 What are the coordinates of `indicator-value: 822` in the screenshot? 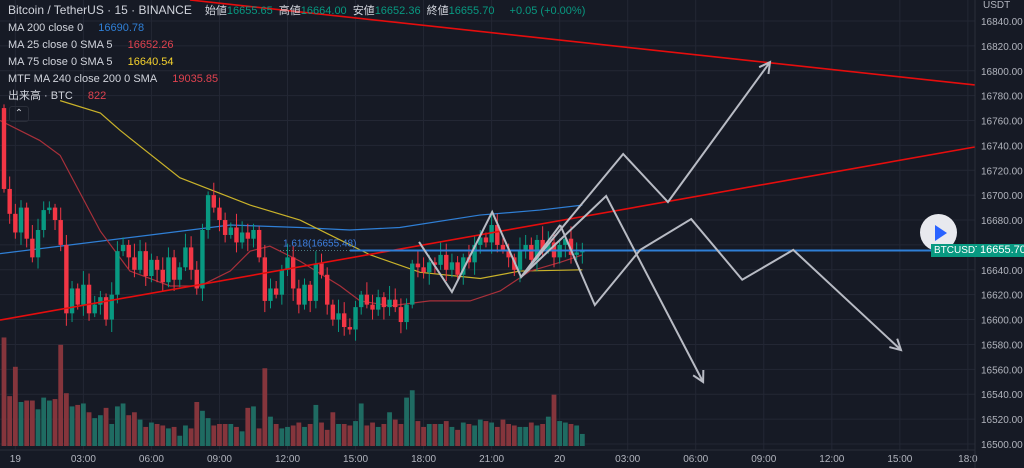 It's located at (97, 96).